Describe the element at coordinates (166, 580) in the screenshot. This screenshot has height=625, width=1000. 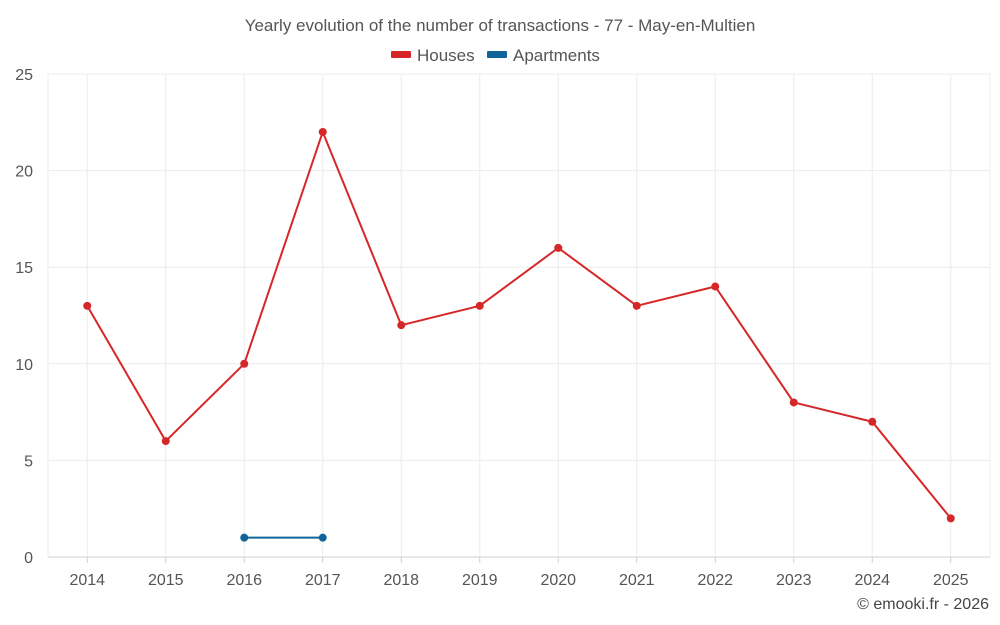
I see `x-tick-label: 2015` at that location.